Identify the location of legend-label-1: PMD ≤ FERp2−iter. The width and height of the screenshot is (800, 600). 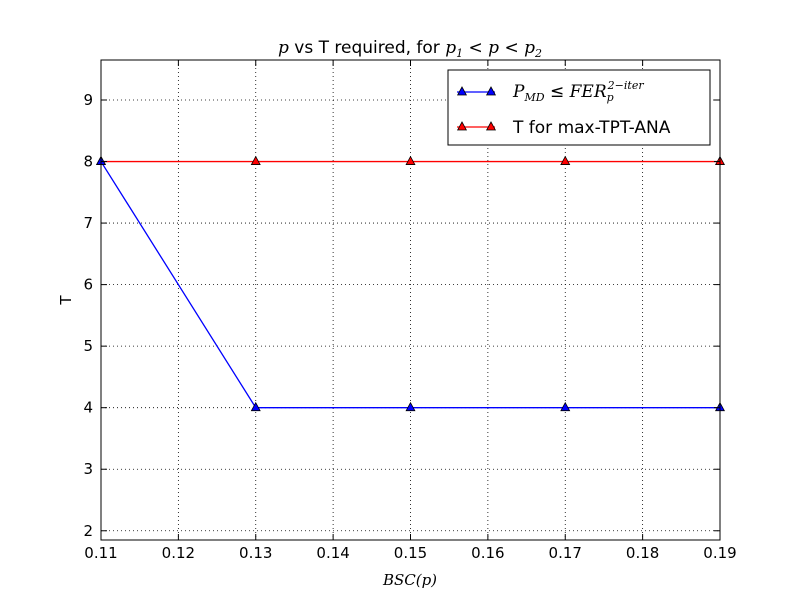
(578, 91).